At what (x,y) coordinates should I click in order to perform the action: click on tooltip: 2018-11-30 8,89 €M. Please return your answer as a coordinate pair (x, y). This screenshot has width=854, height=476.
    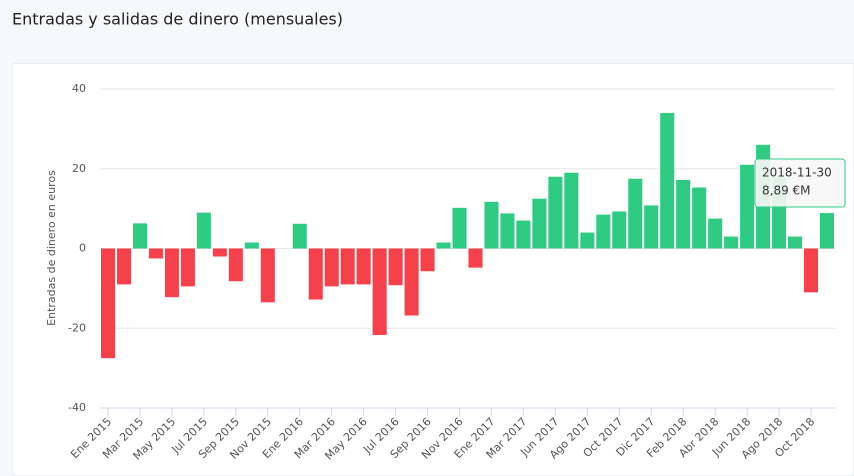
    Looking at the image, I should click on (800, 183).